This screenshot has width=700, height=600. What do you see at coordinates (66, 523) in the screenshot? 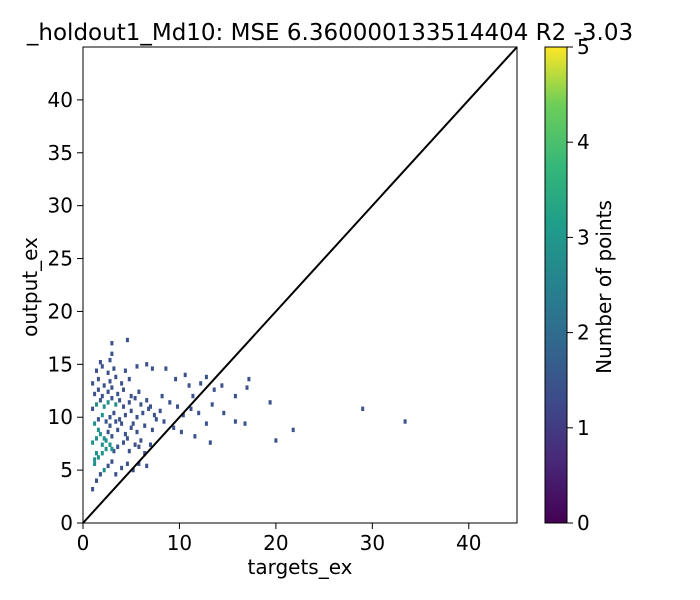
I see `y-tick-label: 0` at bounding box center [66, 523].